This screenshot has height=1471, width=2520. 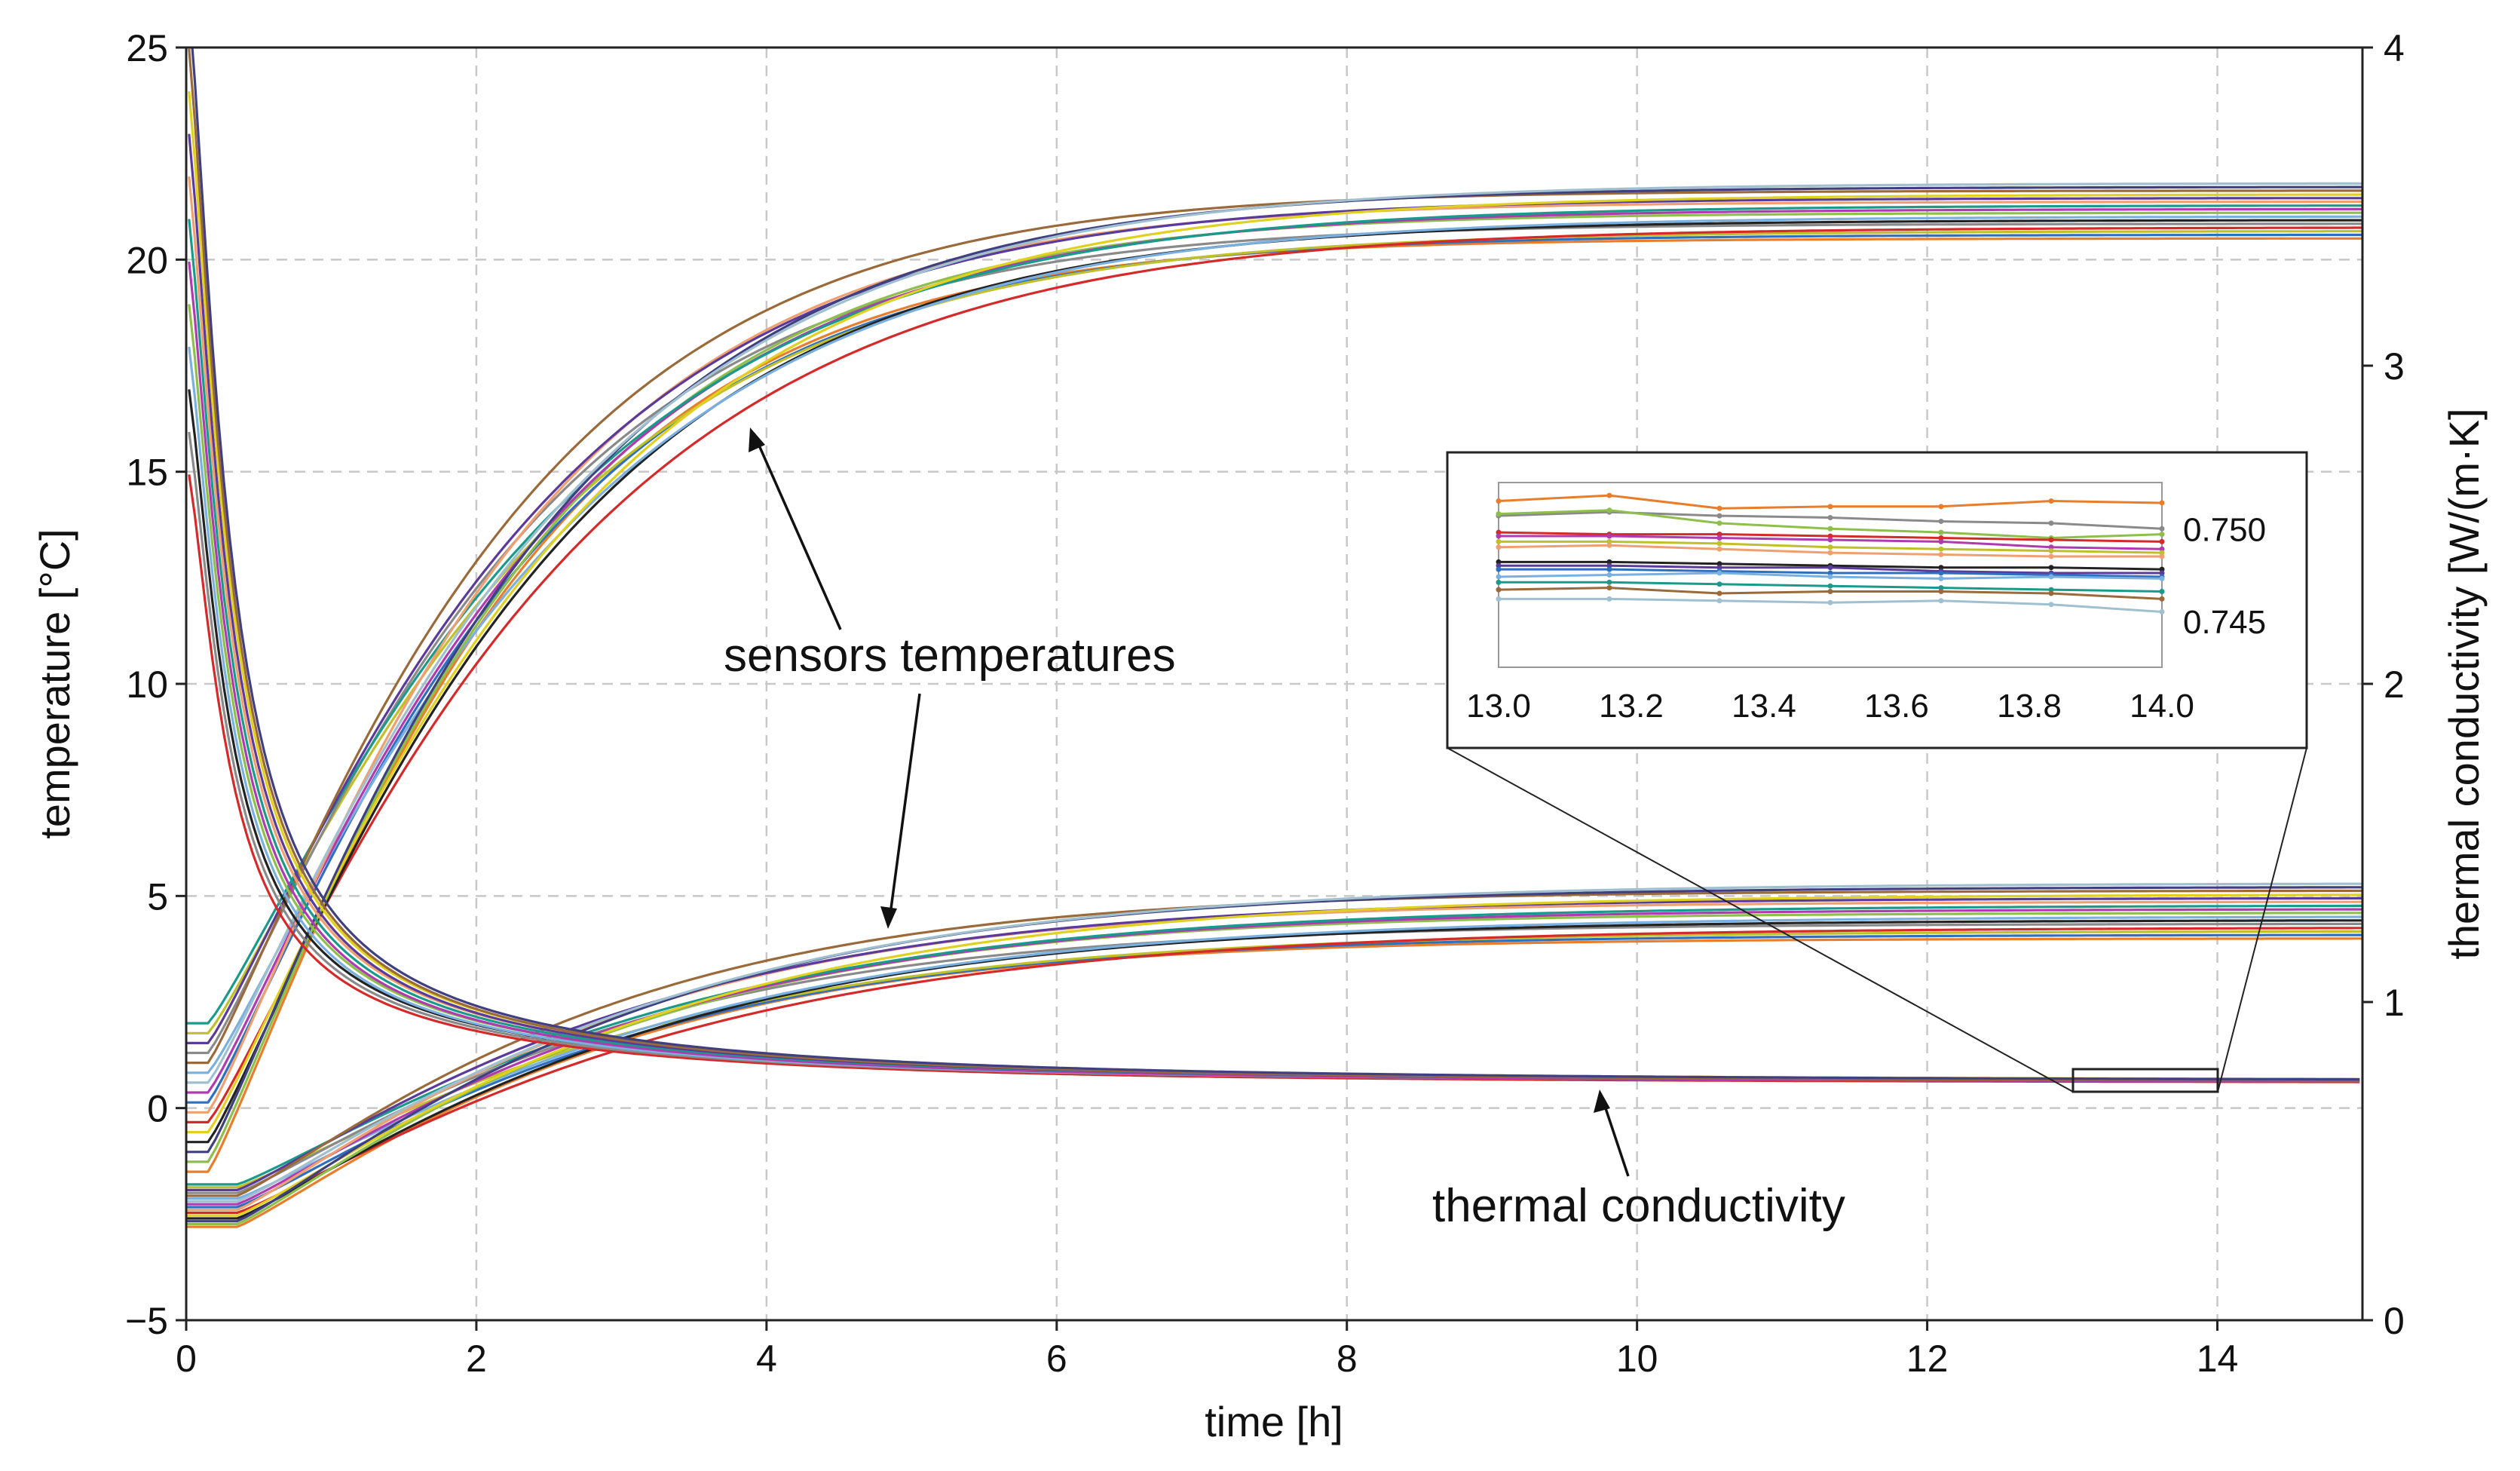 What do you see at coordinates (2394, 366) in the screenshot?
I see `y2-tick-label: 3` at bounding box center [2394, 366].